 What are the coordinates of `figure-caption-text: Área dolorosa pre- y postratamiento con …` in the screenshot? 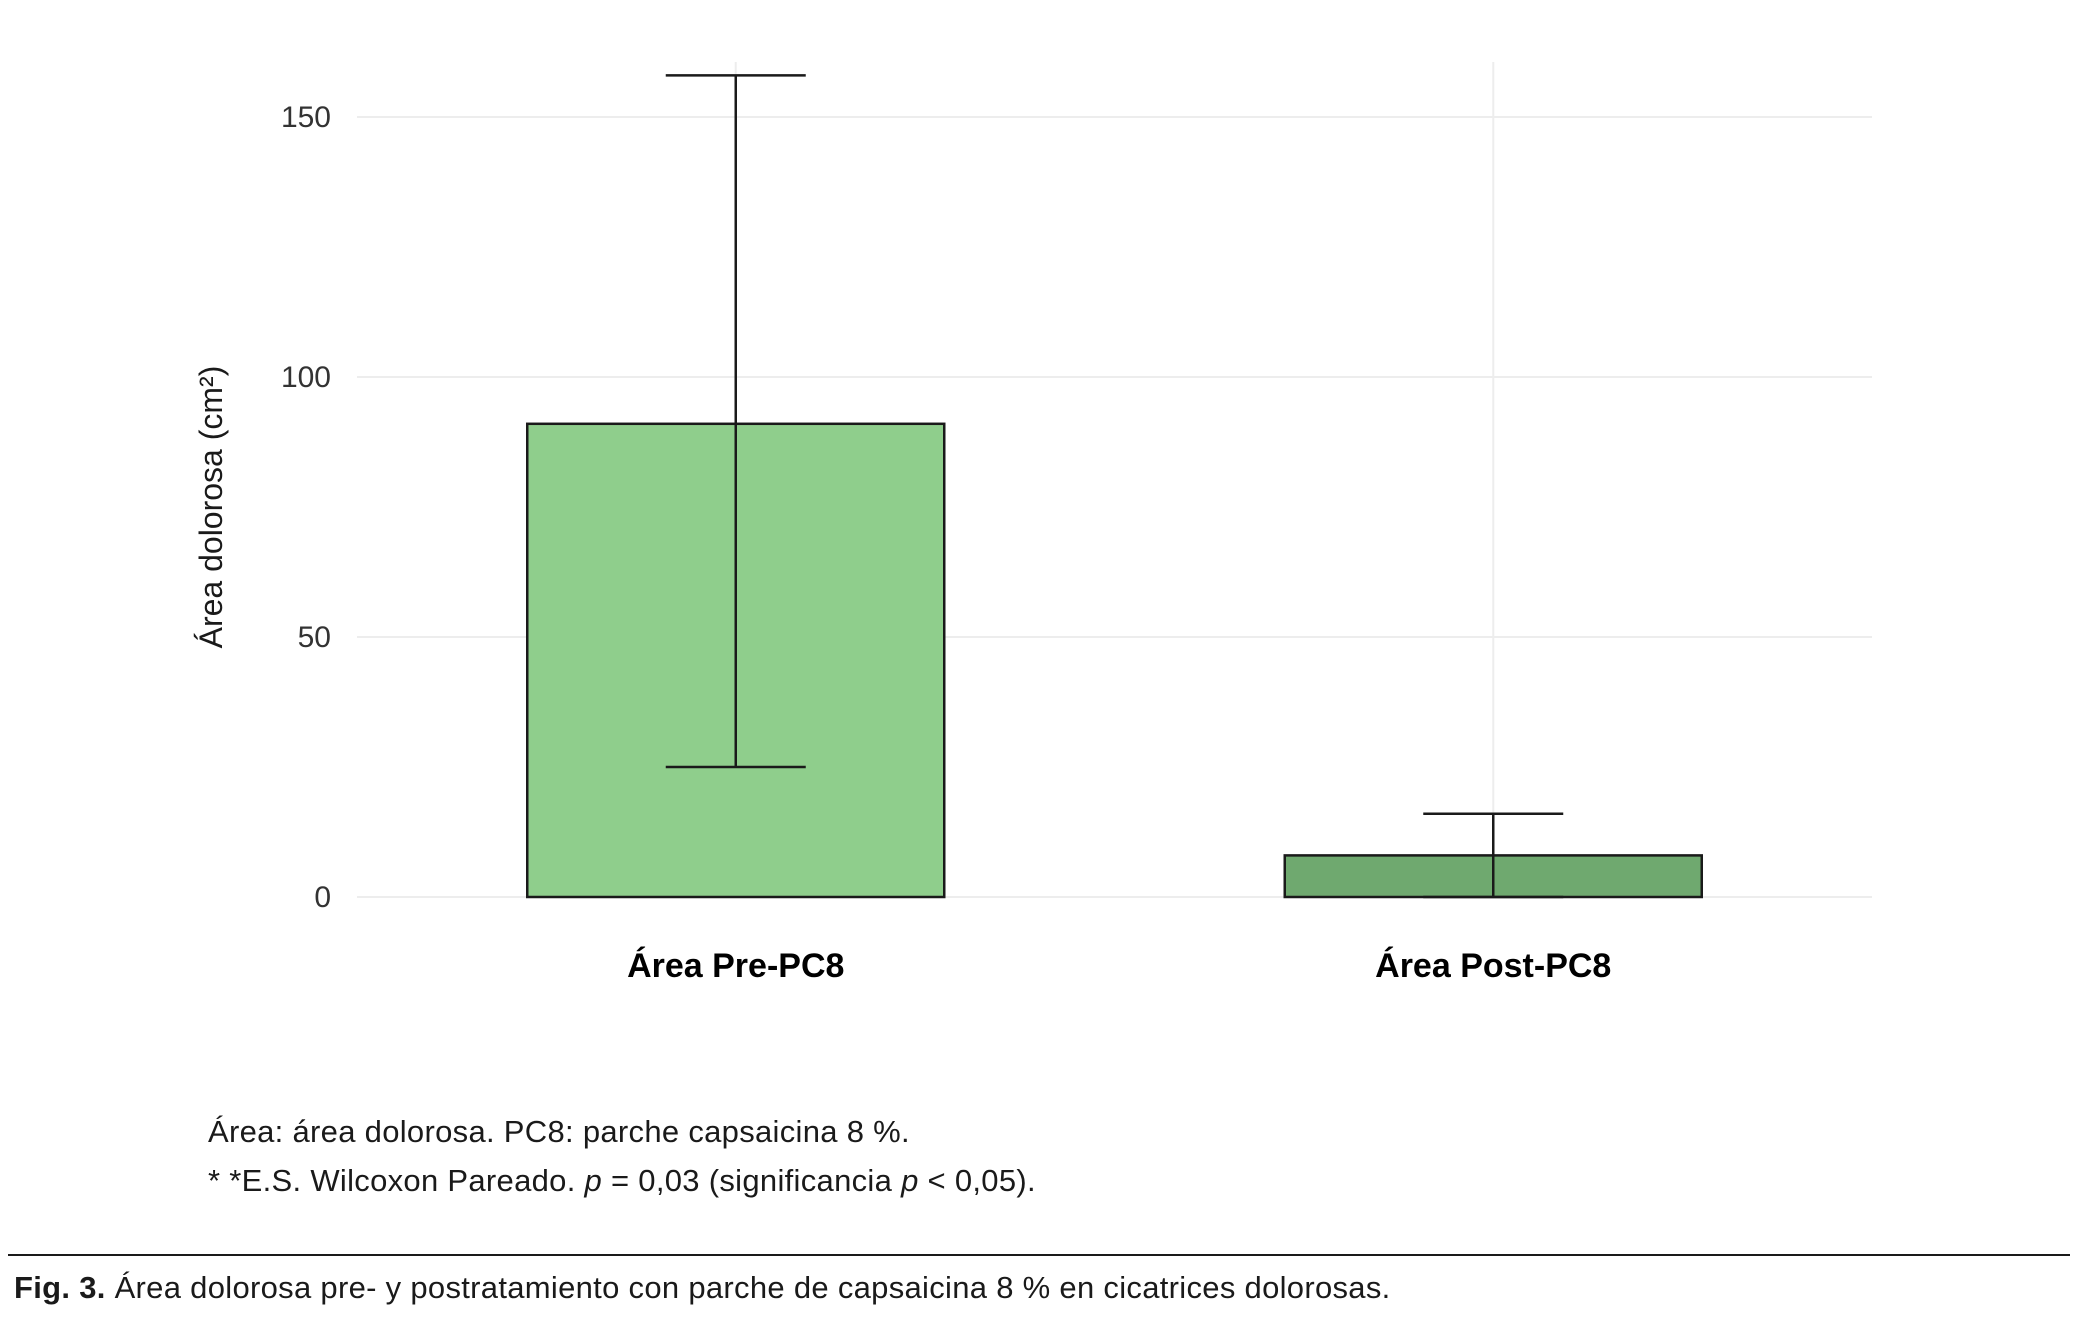 It's located at (748, 1287).